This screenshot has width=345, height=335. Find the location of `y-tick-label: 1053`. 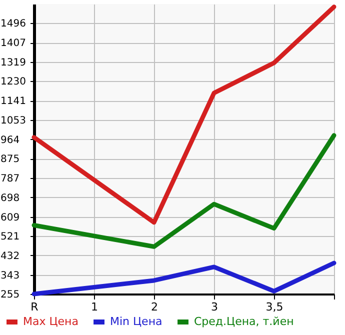

y-tick-label: 1053 is located at coordinates (13, 120).